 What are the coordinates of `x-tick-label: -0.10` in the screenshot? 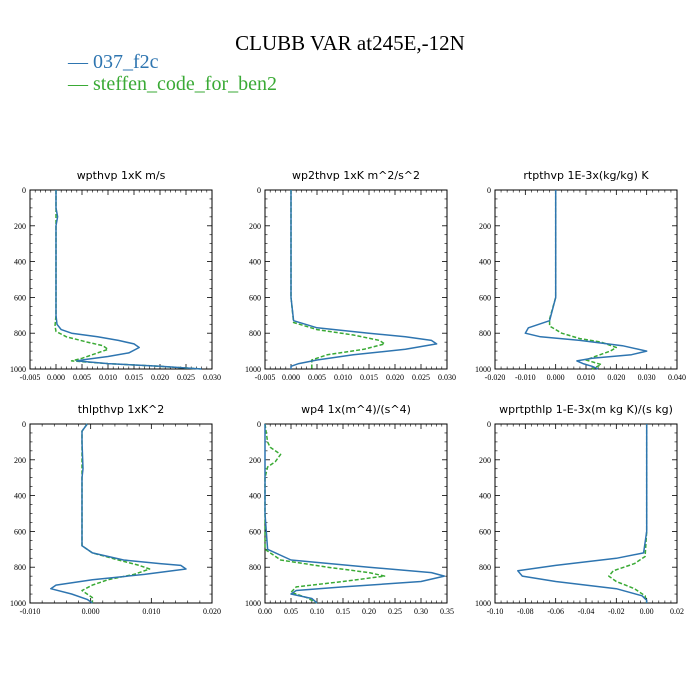 It's located at (495, 611).